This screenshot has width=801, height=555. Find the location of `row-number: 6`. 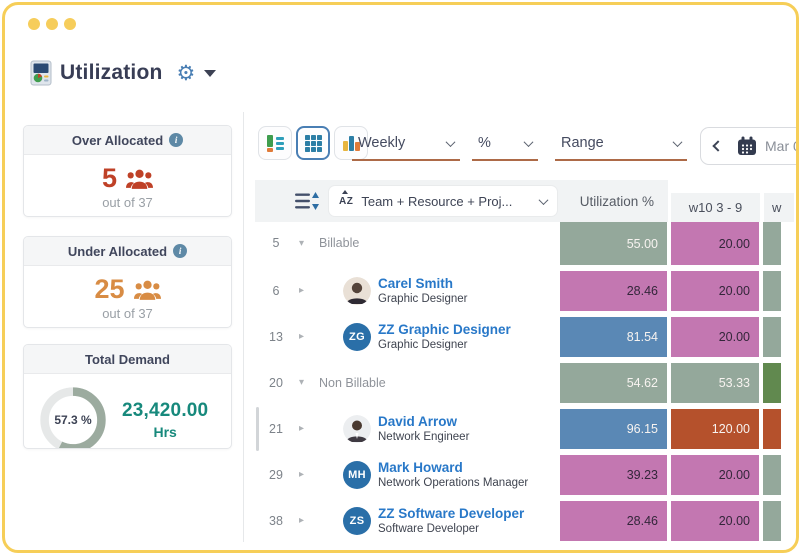

row-number: 6 is located at coordinates (276, 291).